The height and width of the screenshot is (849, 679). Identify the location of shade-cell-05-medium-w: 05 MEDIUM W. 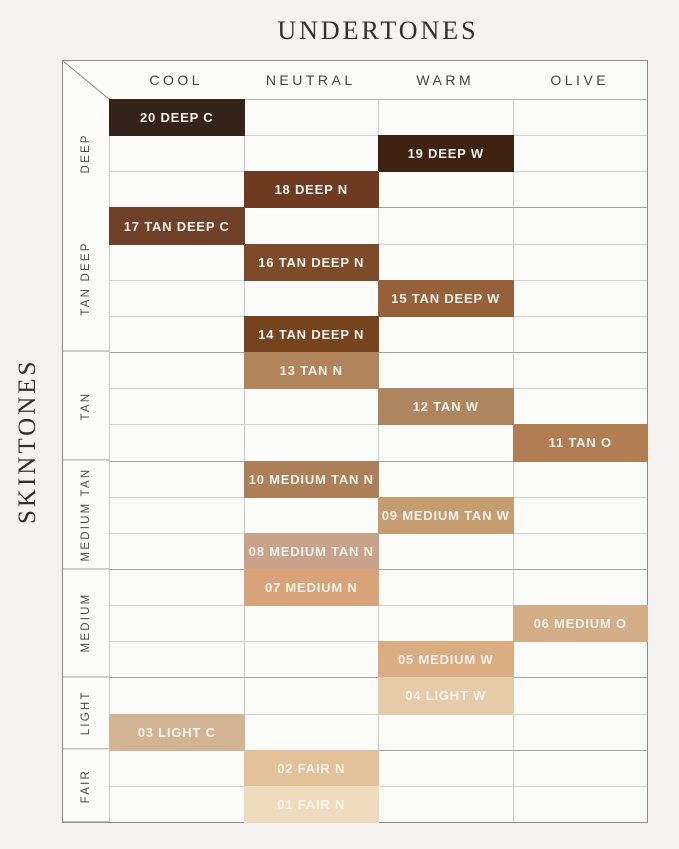
(446, 660).